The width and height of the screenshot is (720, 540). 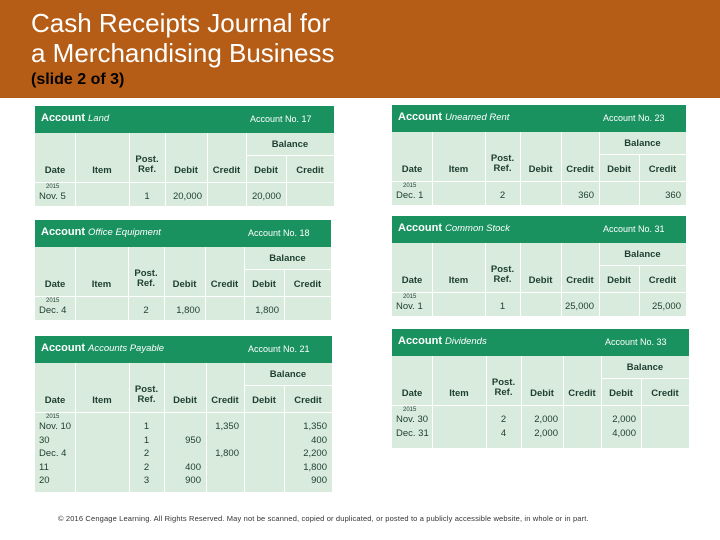 I want to click on row-credit: 25,000, so click(x=579, y=306).